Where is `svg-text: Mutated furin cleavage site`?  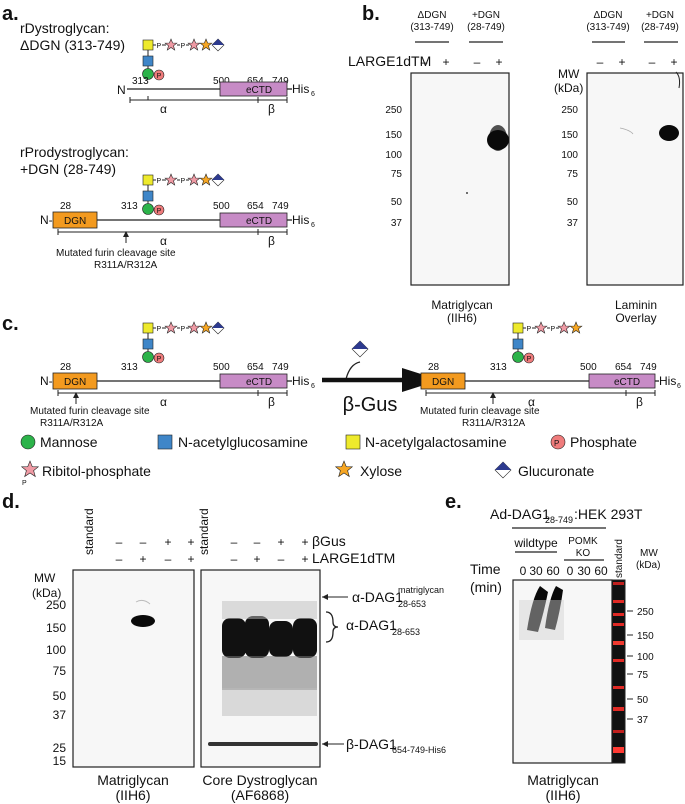 svg-text: Mutated furin cleavage site is located at coordinates (90, 411).